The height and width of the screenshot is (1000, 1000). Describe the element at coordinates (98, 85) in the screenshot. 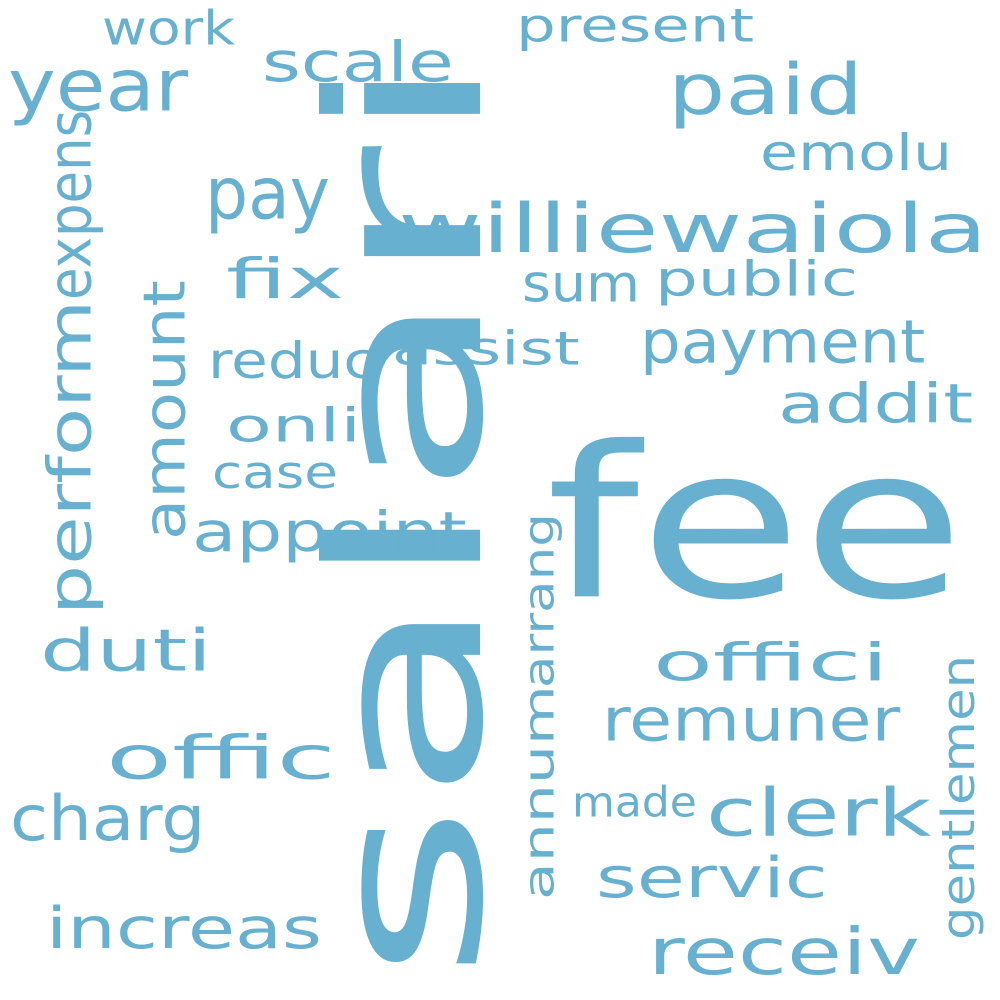

I see `word-year: year` at that location.